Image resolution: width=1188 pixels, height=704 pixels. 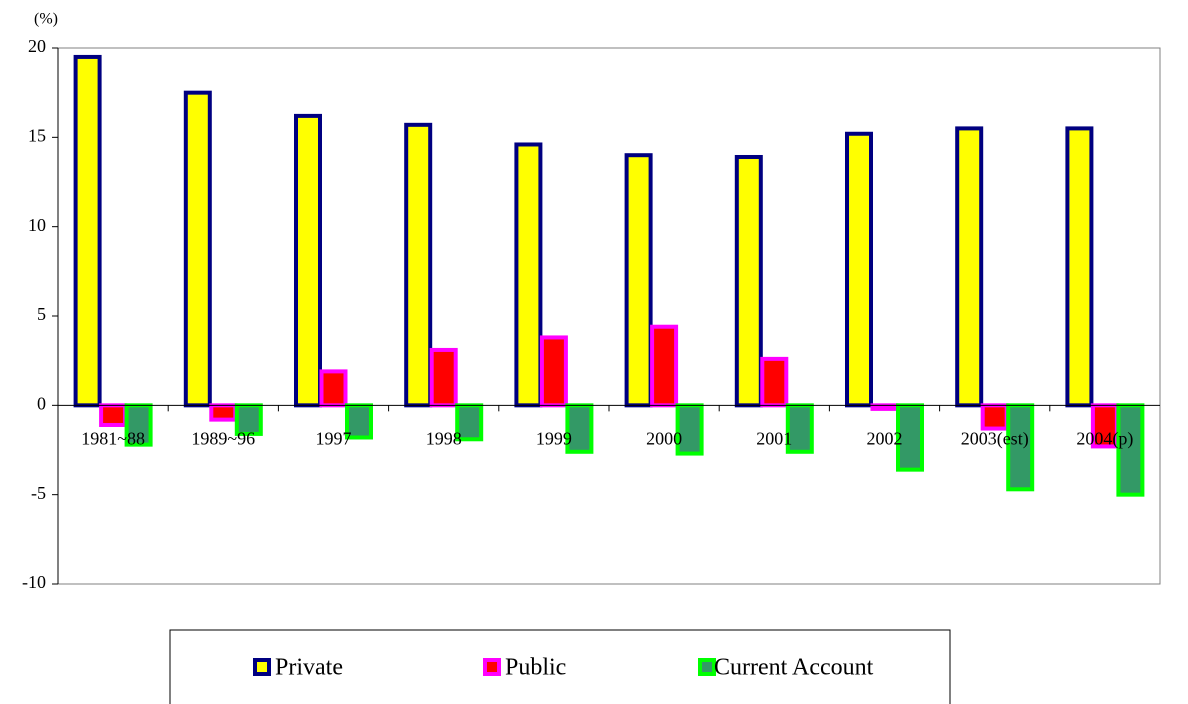 What do you see at coordinates (37, 135) in the screenshot?
I see `y-tick-label: 15` at bounding box center [37, 135].